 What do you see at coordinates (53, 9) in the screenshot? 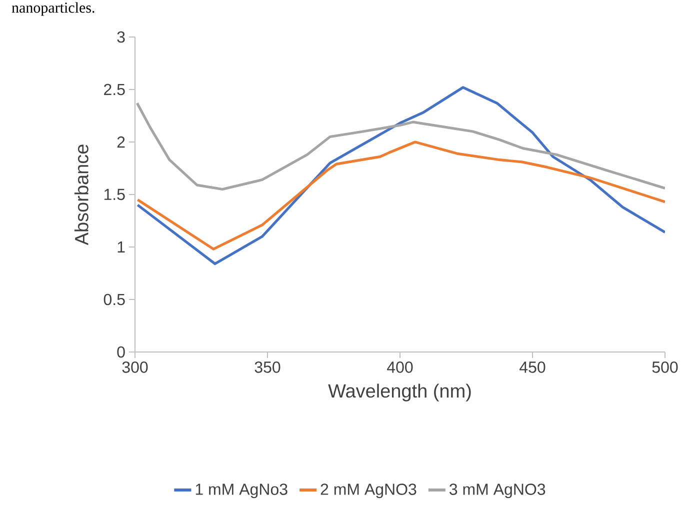
I see `text: nanoparticles.` at bounding box center [53, 9].